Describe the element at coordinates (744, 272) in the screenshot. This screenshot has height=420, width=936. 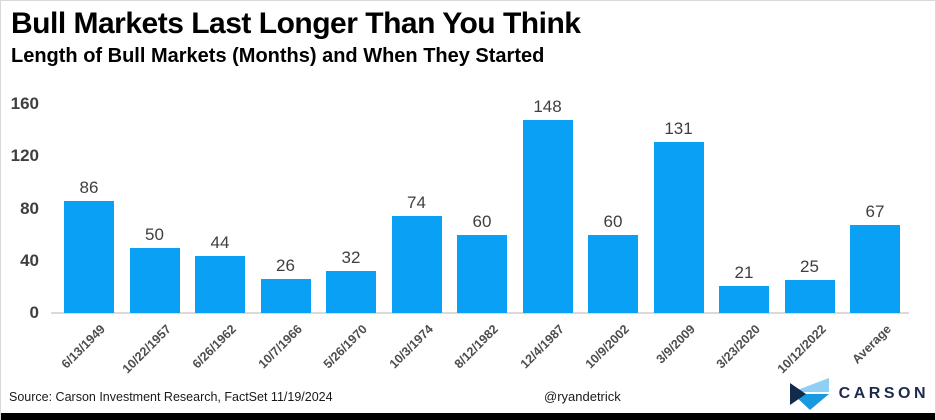
I see `bar-value-label: 21` at that location.